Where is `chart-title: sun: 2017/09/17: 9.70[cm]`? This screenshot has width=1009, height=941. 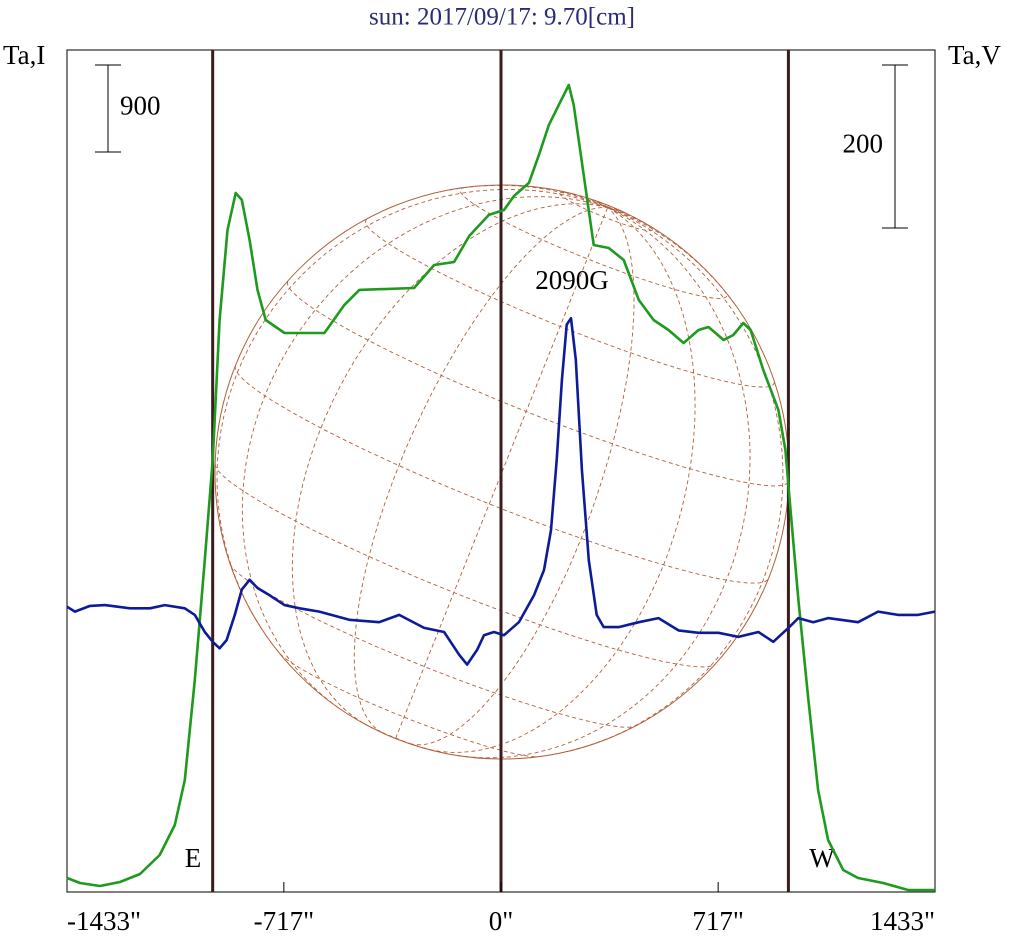 chart-title: sun: 2017/09/17: 9.70[cm] is located at coordinates (502, 17).